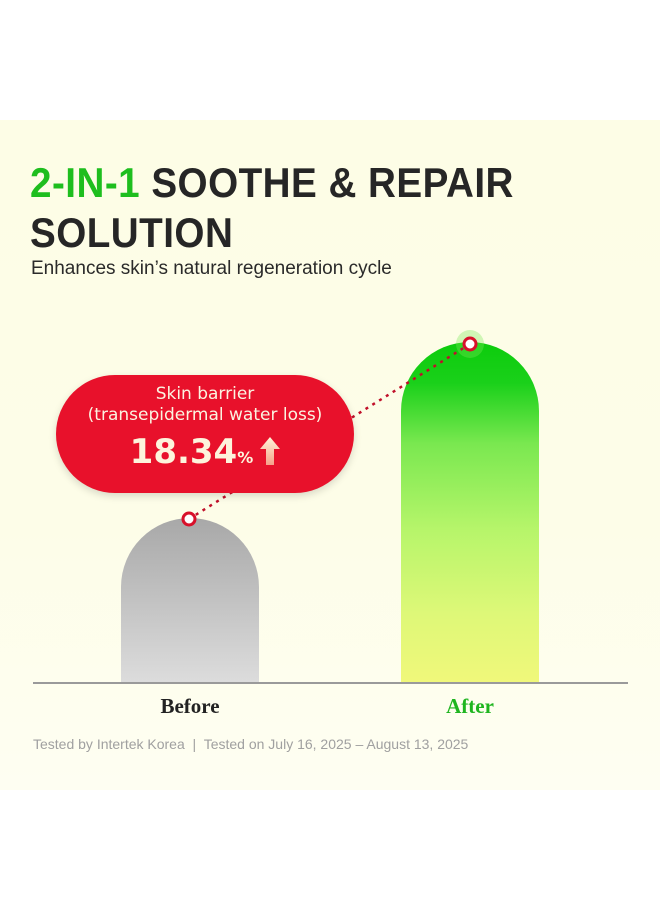 The width and height of the screenshot is (660, 900). I want to click on after-marker, so click(470, 344).